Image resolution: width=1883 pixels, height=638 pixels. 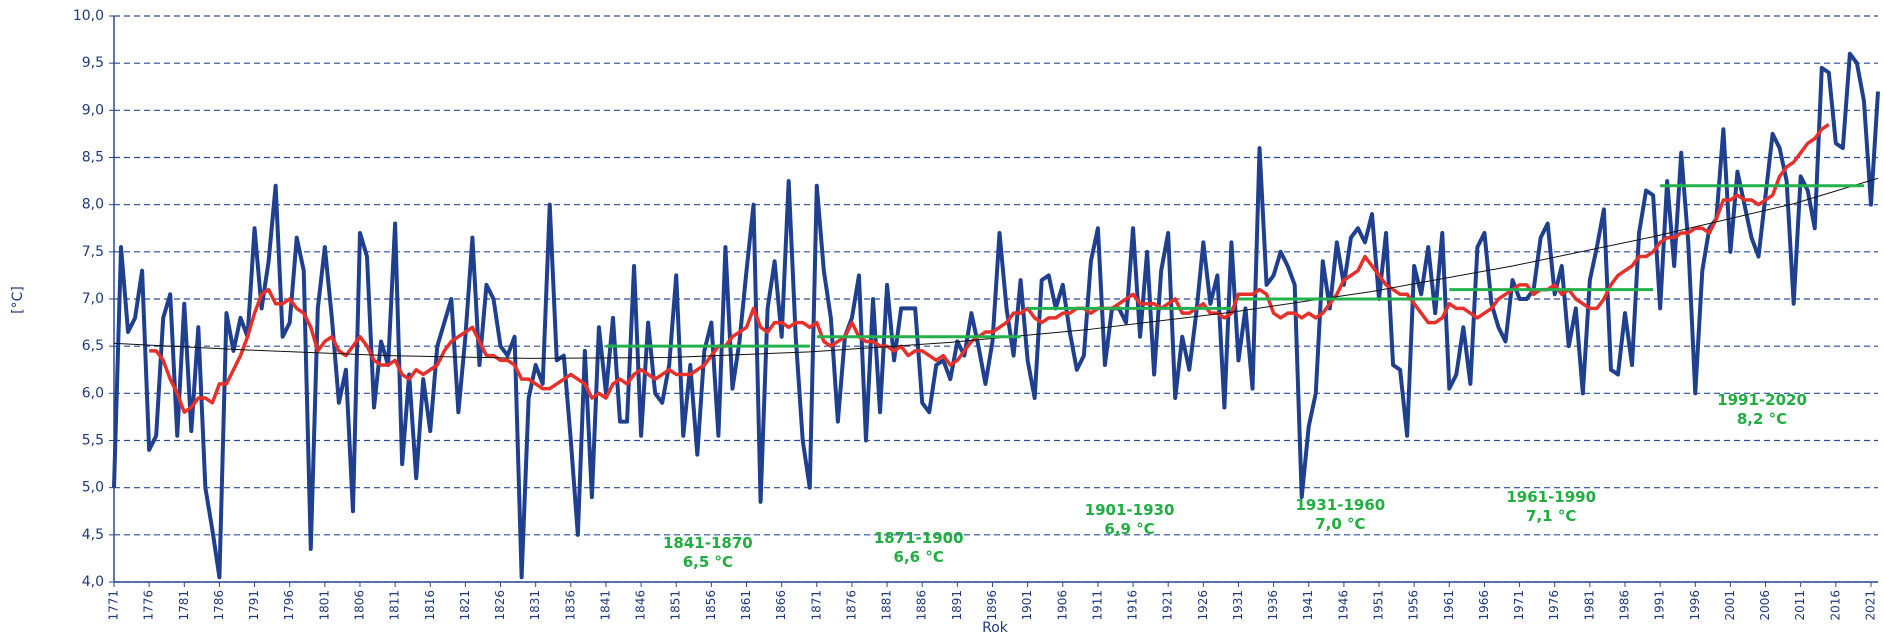 What do you see at coordinates (88, 16) in the screenshot?
I see `y-tick-label: 10,0` at bounding box center [88, 16].